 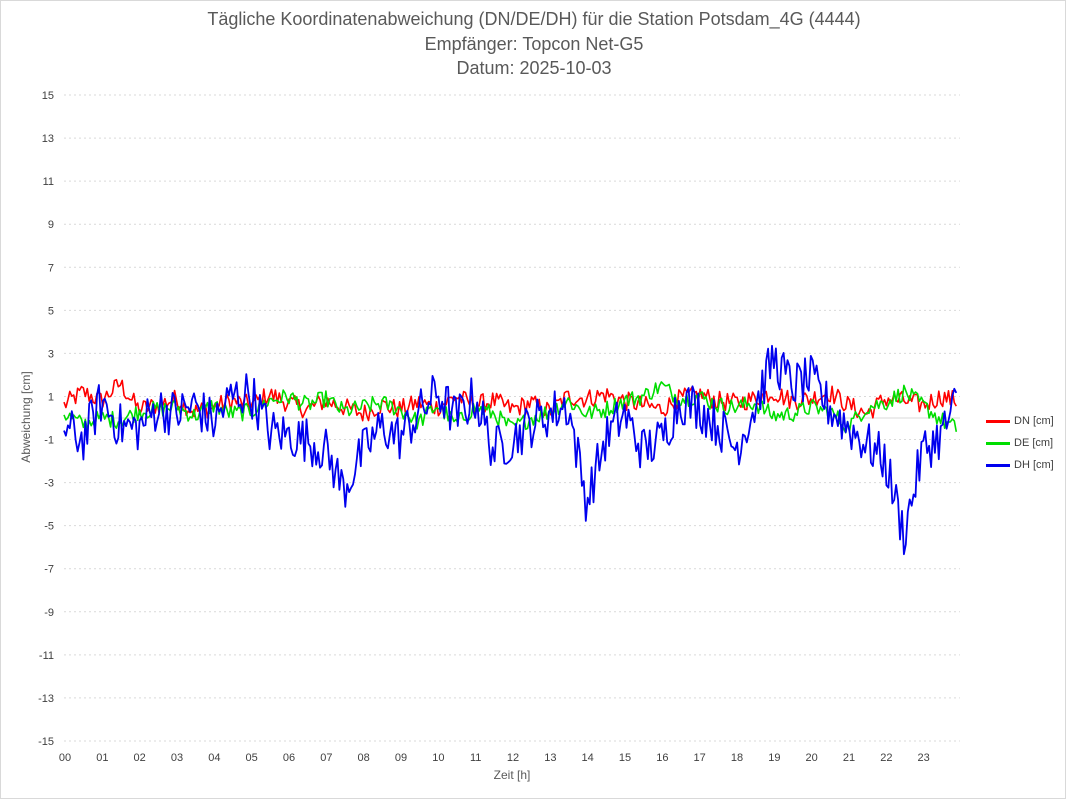 I want to click on legend-label-de: DE [cm], so click(x=1034, y=443).